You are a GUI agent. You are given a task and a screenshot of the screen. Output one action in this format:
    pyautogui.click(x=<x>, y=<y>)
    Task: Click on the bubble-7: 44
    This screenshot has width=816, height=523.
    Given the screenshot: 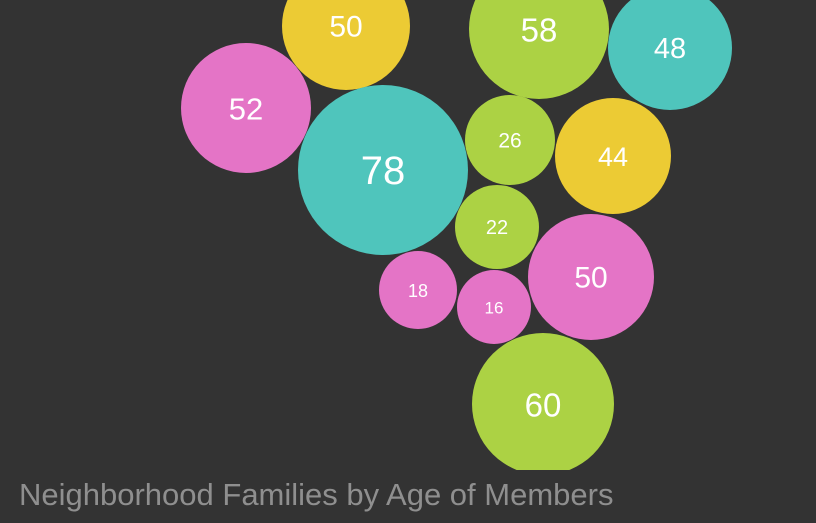 What is the action you would take?
    pyautogui.click(x=613, y=156)
    